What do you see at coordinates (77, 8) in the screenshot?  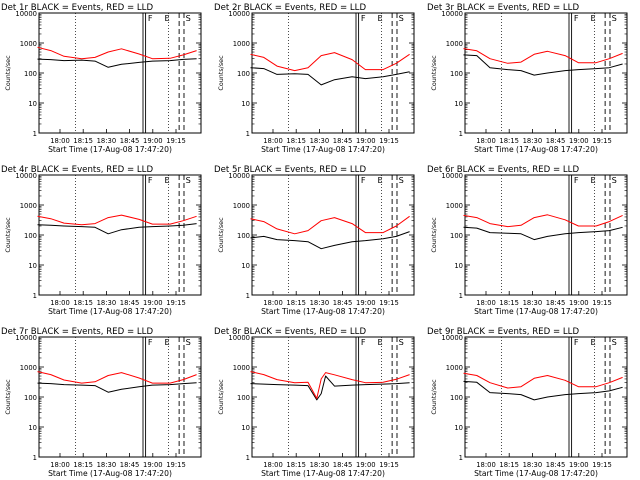 I see `panel-title: Det 1r BLACK = Events, RED = LLD` at bounding box center [77, 8].